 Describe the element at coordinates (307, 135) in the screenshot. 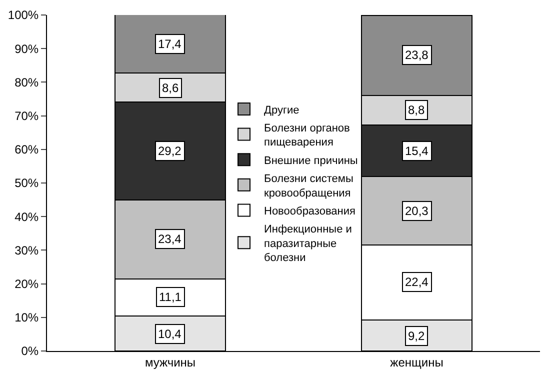

I see `legend-label: Болезни органов пищеварения` at that location.